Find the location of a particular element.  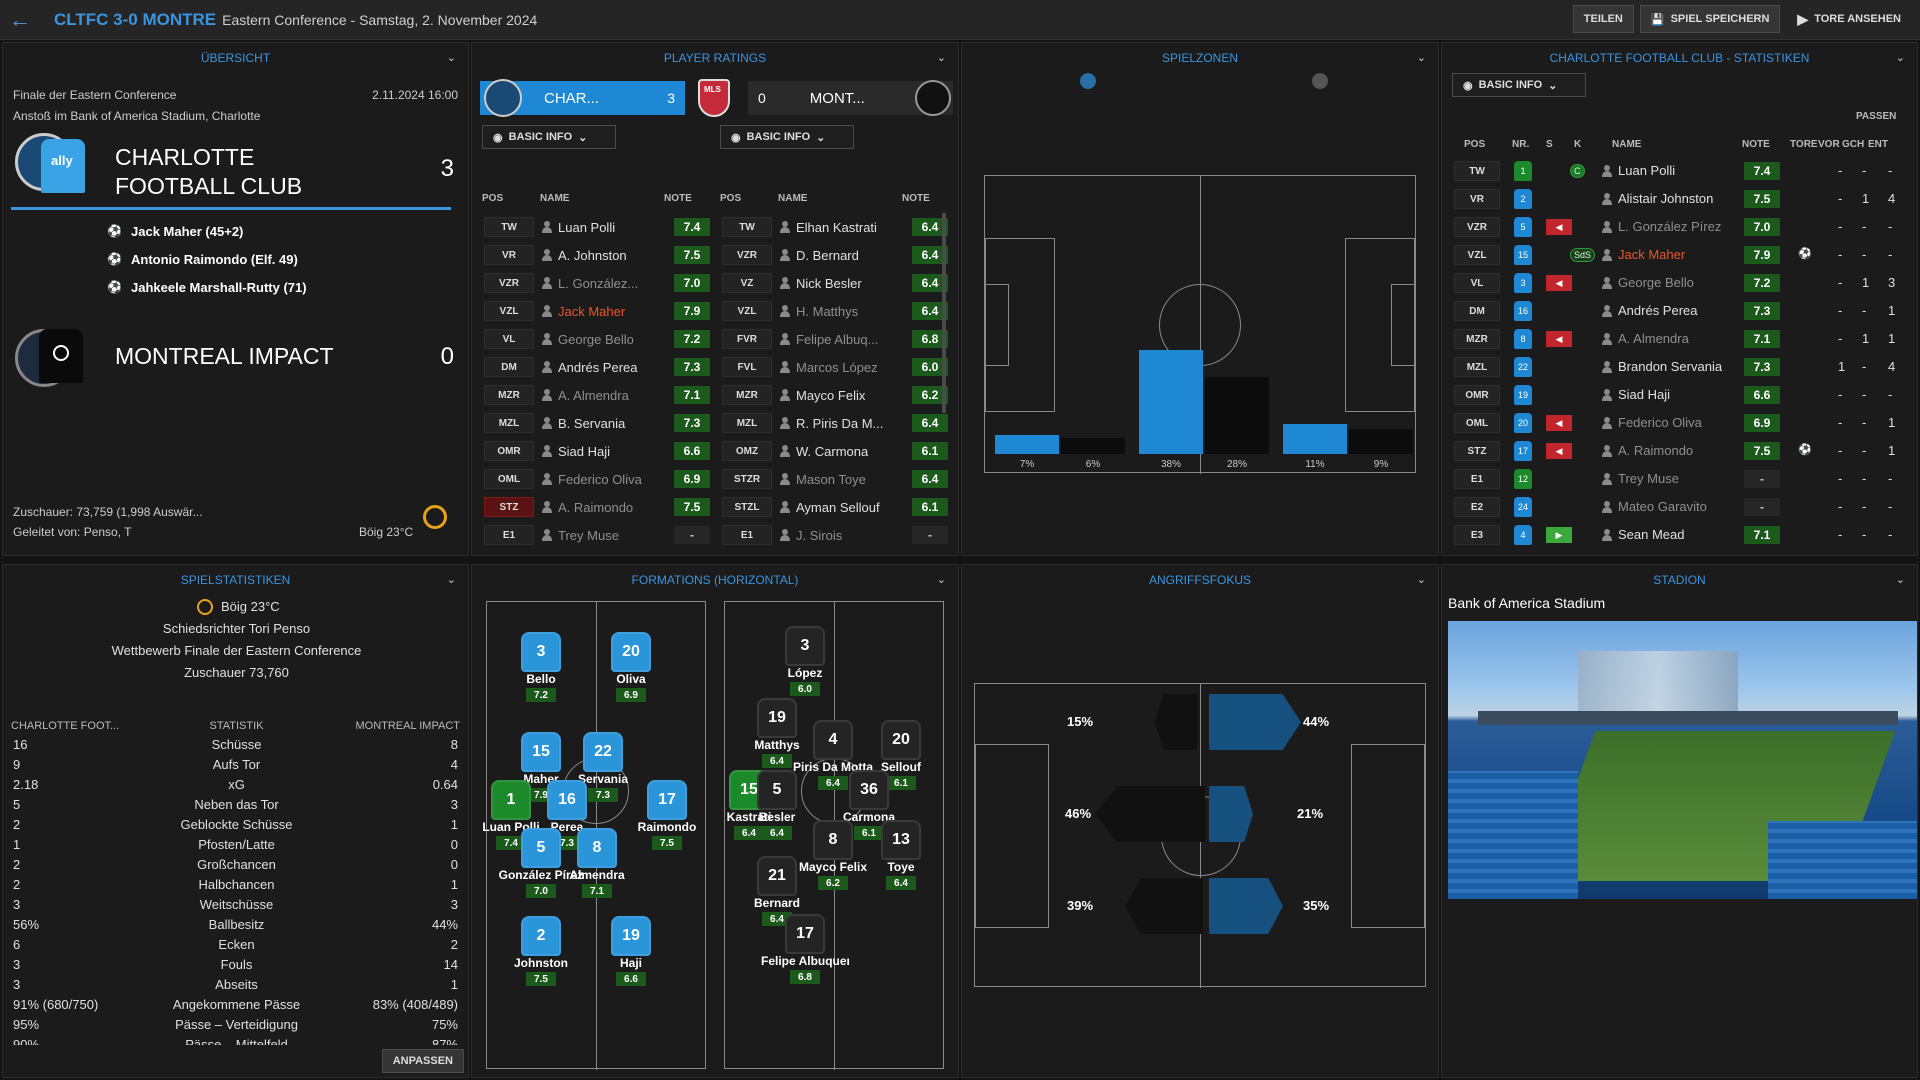

player-name: D. Bernard is located at coordinates (827, 255).